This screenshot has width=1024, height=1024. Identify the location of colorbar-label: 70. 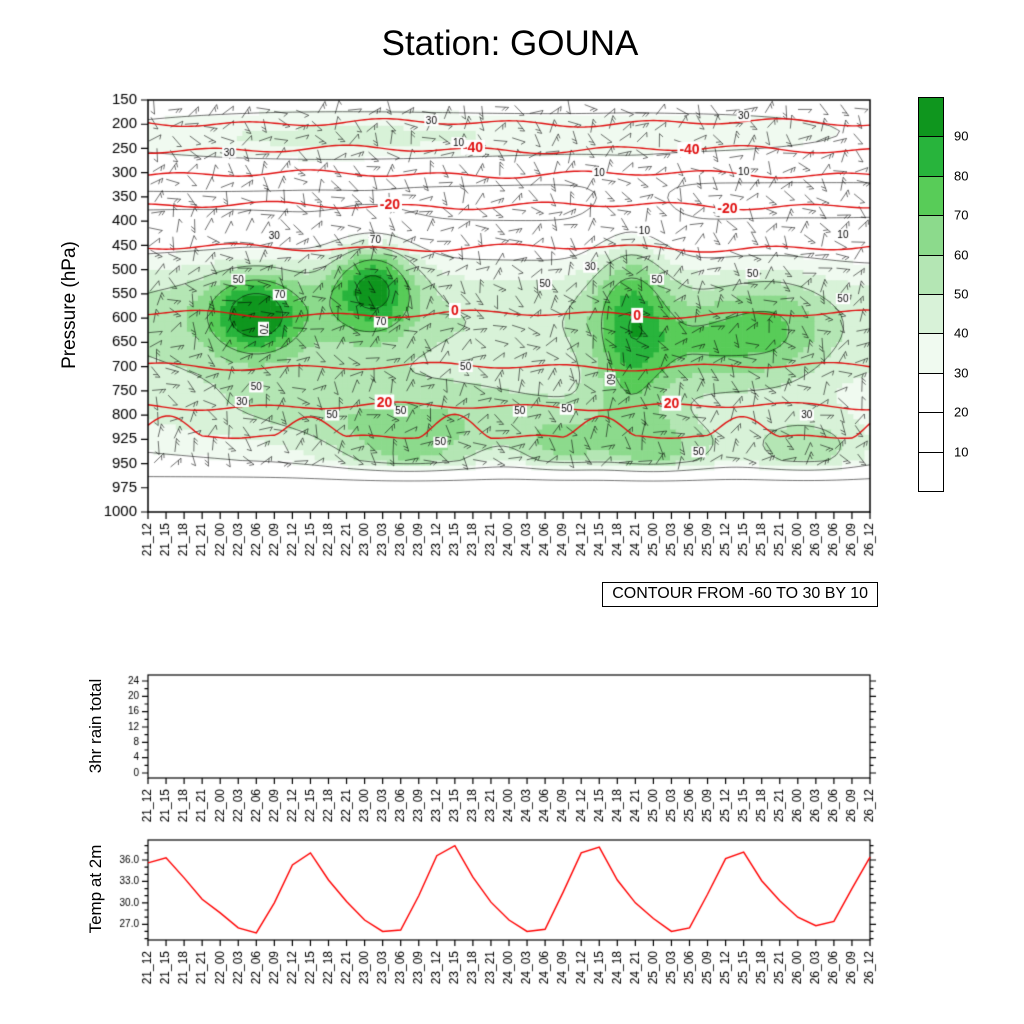
(961, 215).